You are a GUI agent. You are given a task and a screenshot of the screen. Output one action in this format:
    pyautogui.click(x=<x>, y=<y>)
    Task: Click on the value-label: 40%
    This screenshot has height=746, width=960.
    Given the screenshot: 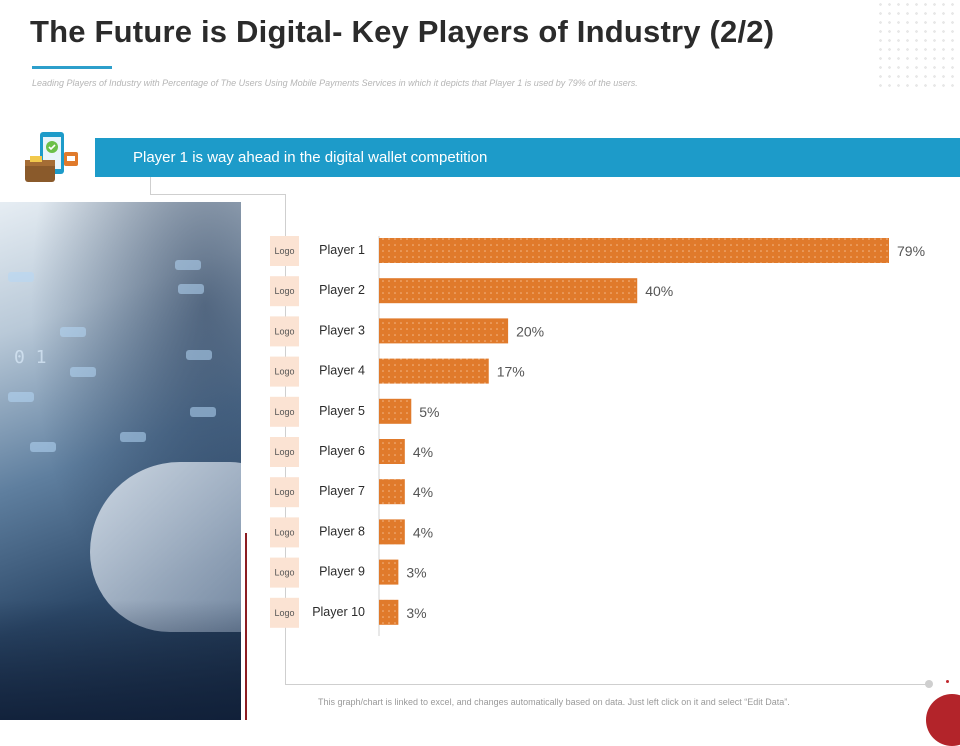 What is the action you would take?
    pyautogui.click(x=659, y=291)
    